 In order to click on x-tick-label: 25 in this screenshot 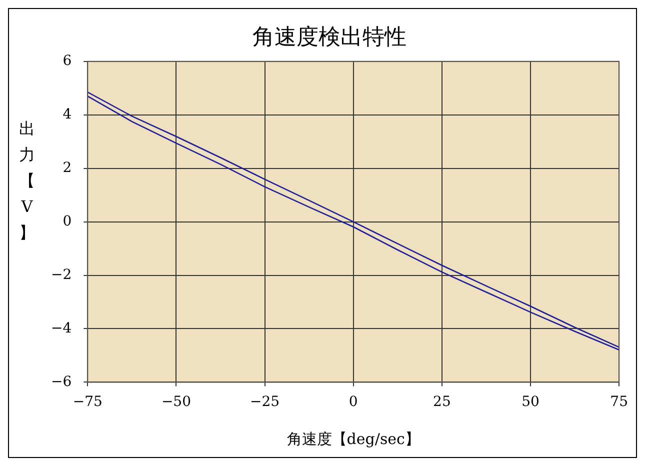, I will do `click(442, 402)`.